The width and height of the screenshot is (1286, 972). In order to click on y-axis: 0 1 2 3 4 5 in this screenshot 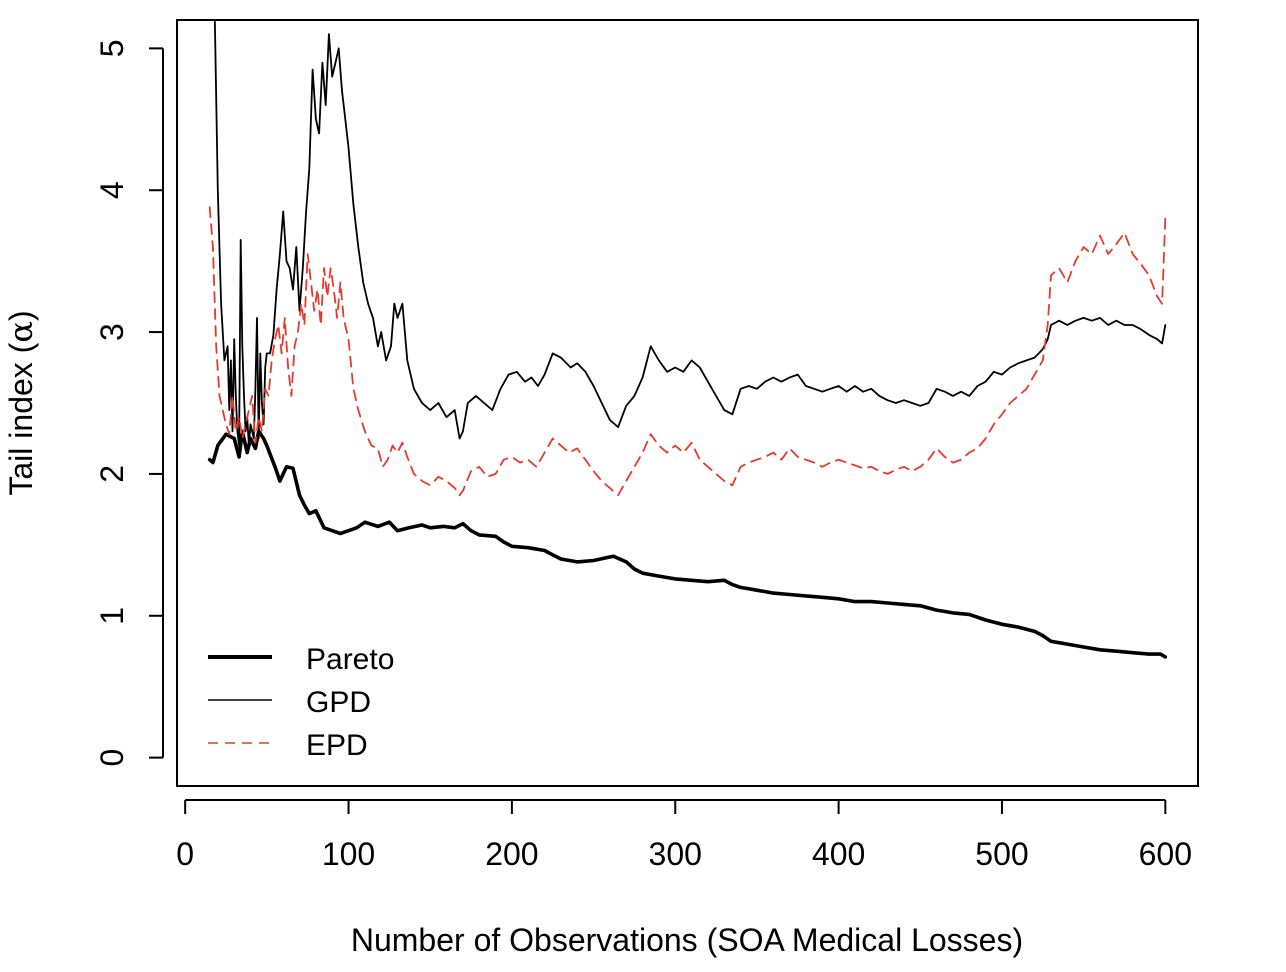, I will do `click(129, 403)`.